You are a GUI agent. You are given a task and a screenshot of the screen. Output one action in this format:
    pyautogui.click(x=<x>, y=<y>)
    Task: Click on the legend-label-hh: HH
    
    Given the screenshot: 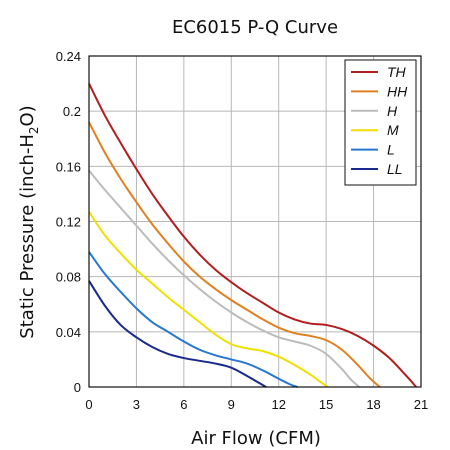 What is the action you would take?
    pyautogui.click(x=397, y=91)
    